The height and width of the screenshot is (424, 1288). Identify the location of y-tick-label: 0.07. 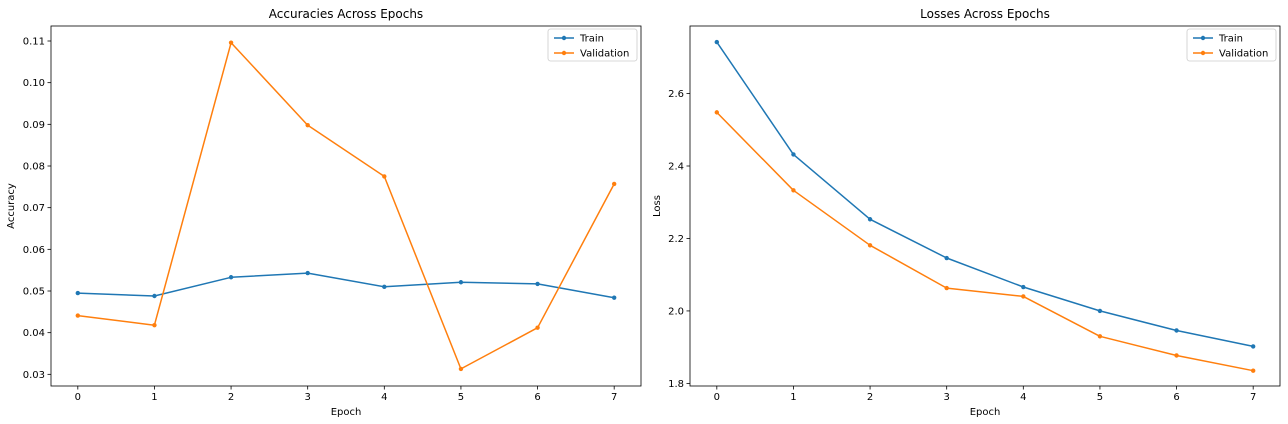
(34, 208).